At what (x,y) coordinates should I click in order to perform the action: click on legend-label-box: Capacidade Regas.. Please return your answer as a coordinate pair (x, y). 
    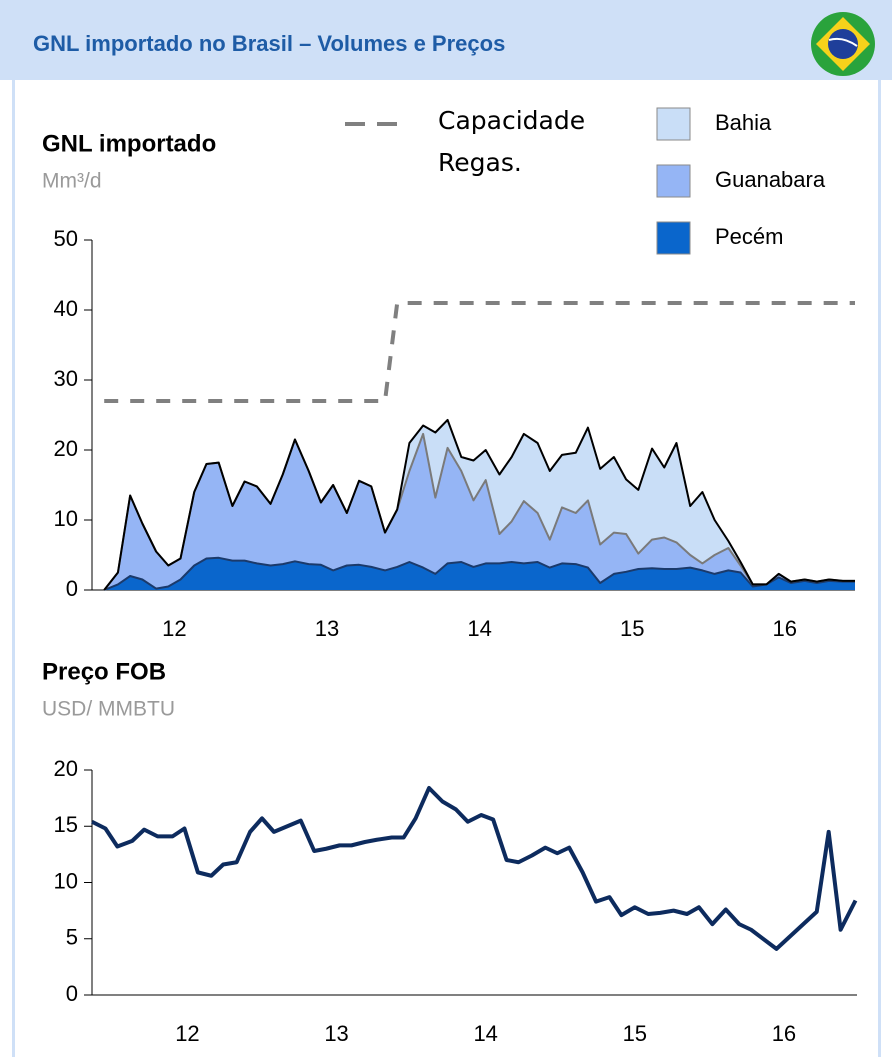
    Looking at the image, I should click on (512, 141).